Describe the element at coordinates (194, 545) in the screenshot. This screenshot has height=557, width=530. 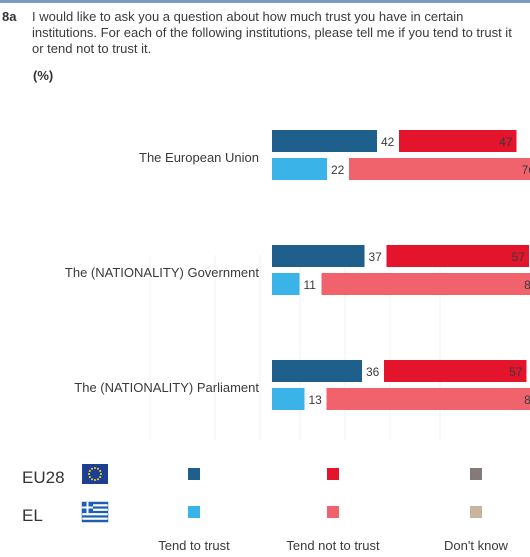
I see `legend-label: Tend to trust` at that location.